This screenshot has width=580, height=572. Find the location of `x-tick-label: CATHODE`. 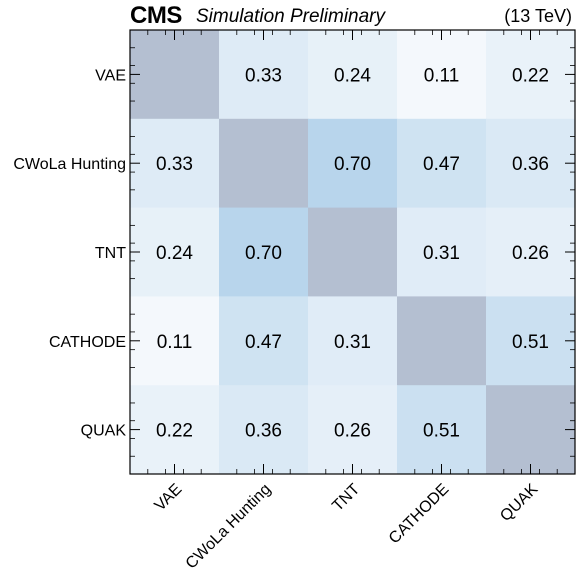

x-tick-label: CATHODE is located at coordinates (419, 514).